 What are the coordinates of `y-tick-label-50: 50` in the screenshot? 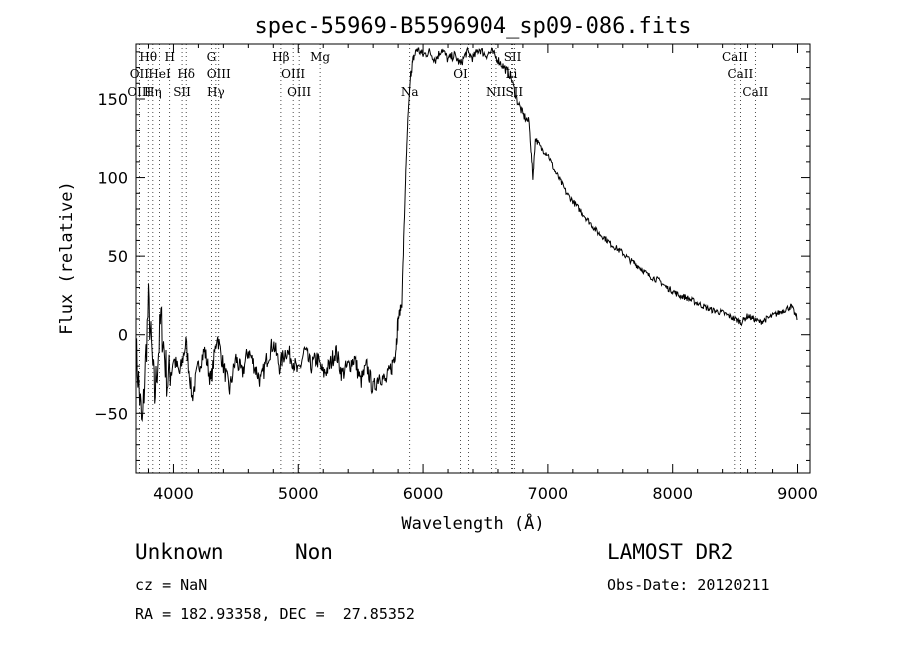 It's located at (118, 256).